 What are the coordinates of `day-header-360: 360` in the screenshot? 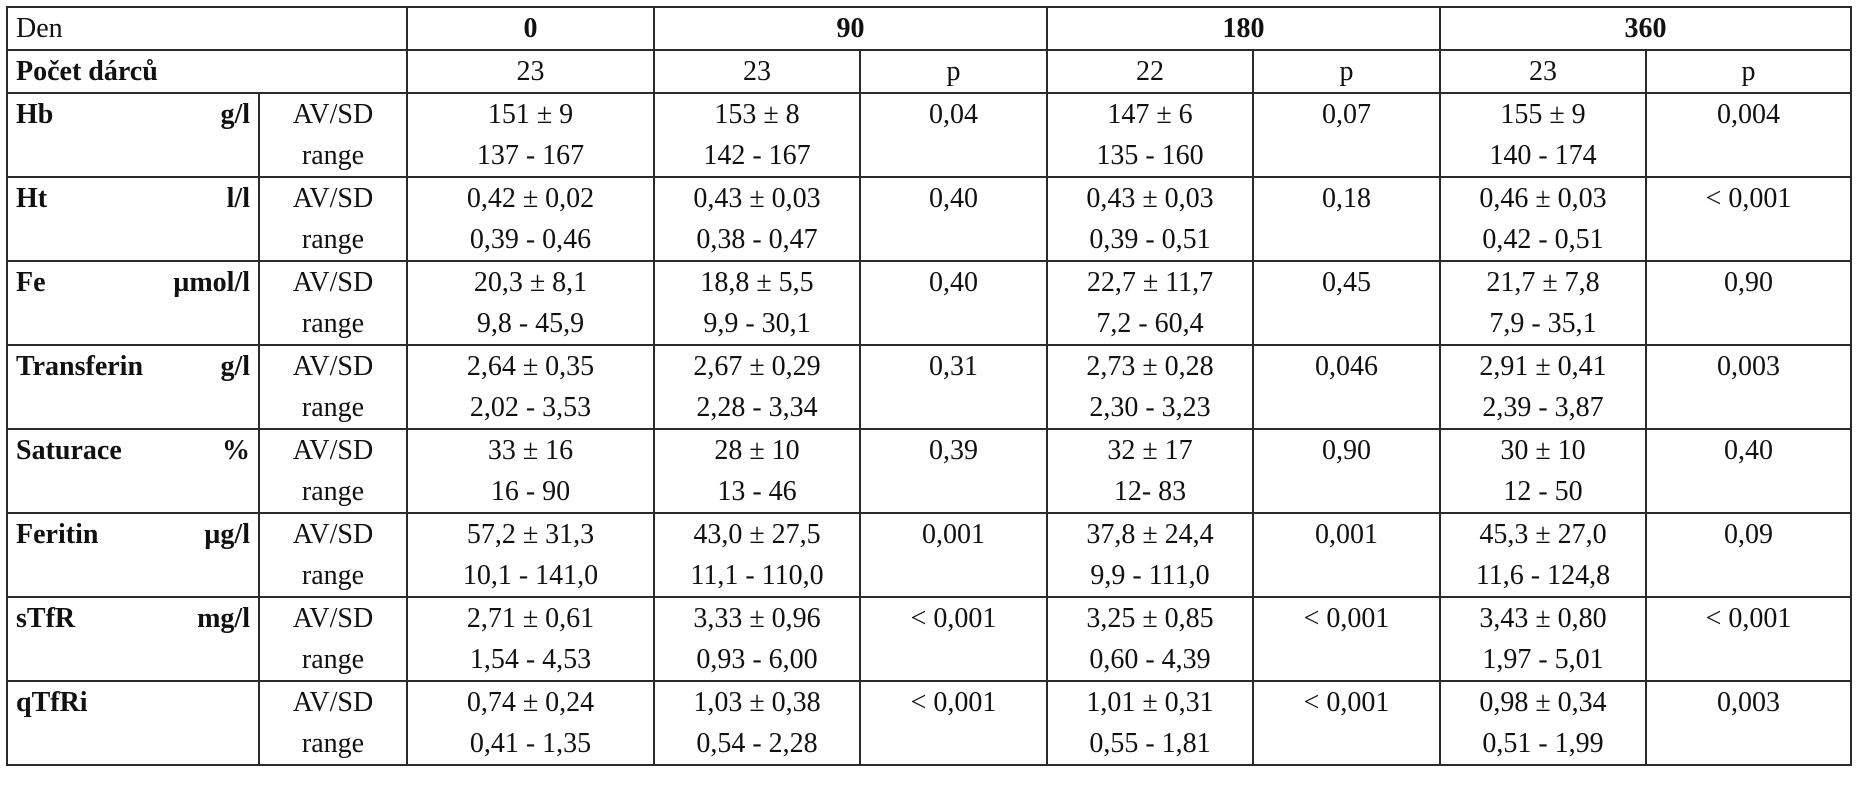 It's located at (1645, 28).